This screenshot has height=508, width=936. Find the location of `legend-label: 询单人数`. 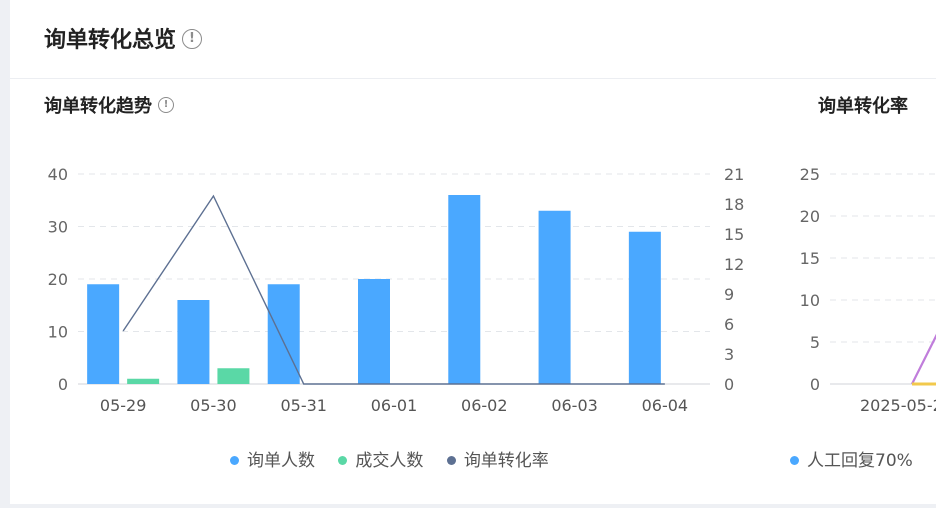

legend-label: 询单人数 is located at coordinates (281, 461).